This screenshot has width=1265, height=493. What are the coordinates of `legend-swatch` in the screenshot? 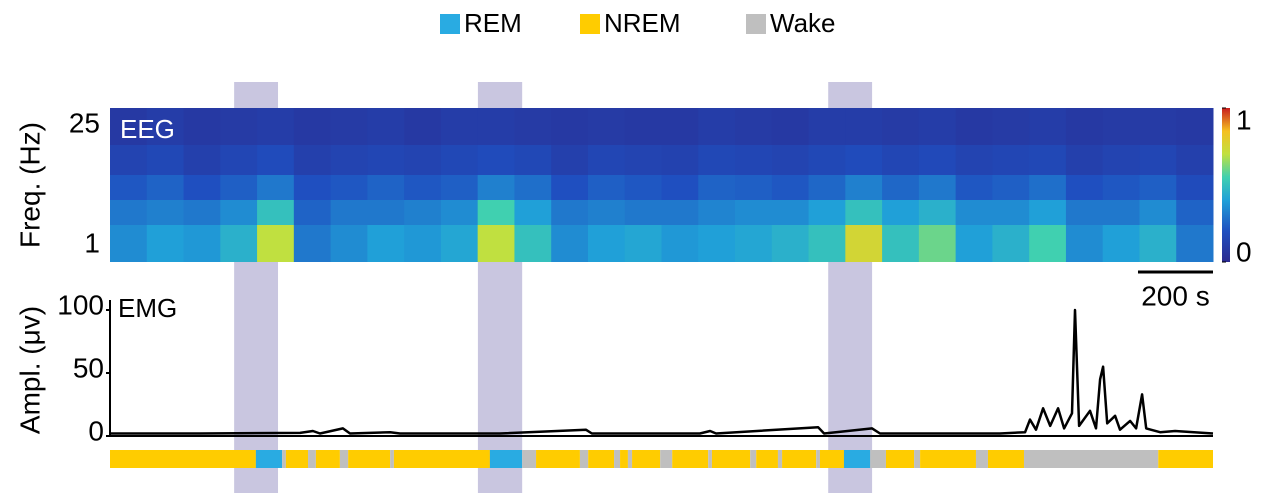 It's located at (450, 24).